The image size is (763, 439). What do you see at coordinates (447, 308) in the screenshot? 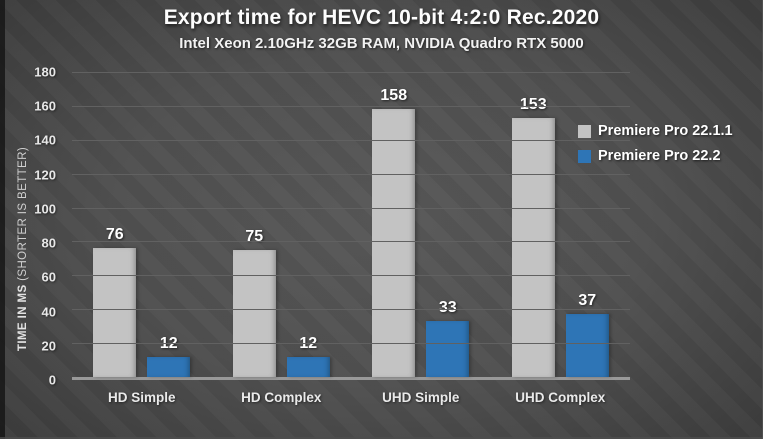
I see `bar-value-label: 33` at bounding box center [447, 308].